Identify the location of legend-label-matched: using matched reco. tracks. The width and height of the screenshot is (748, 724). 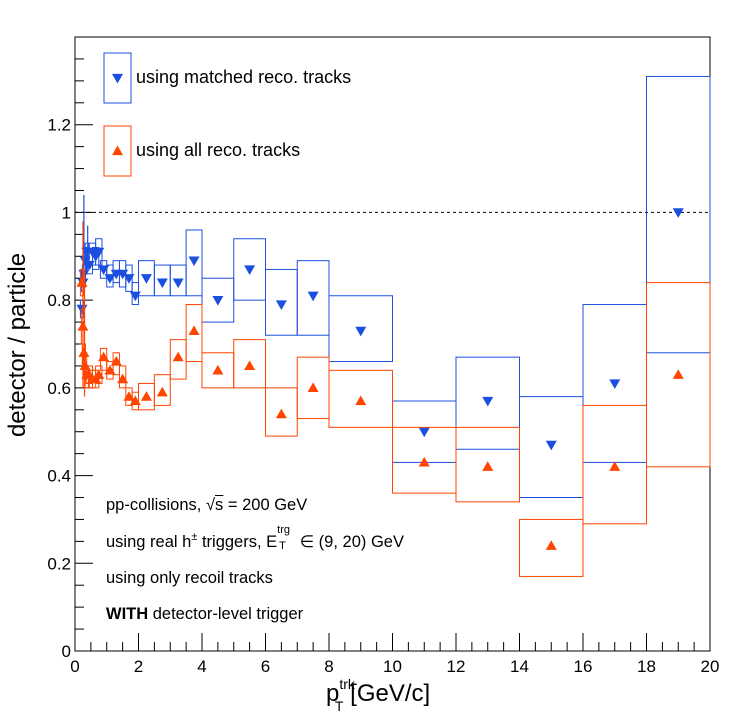
(244, 77).